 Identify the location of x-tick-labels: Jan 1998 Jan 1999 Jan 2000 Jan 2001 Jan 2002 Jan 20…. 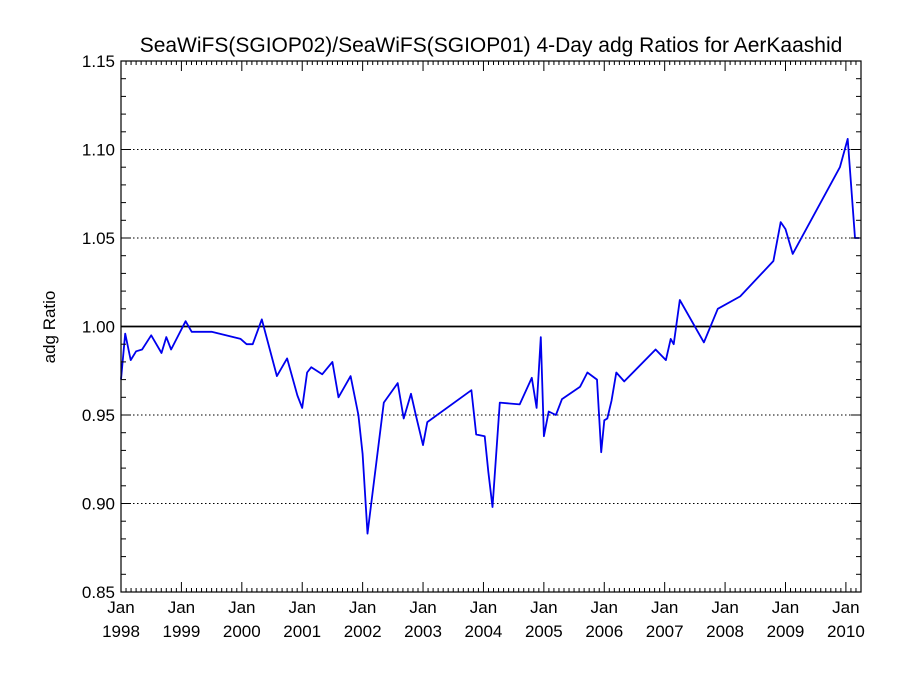
(483, 619).